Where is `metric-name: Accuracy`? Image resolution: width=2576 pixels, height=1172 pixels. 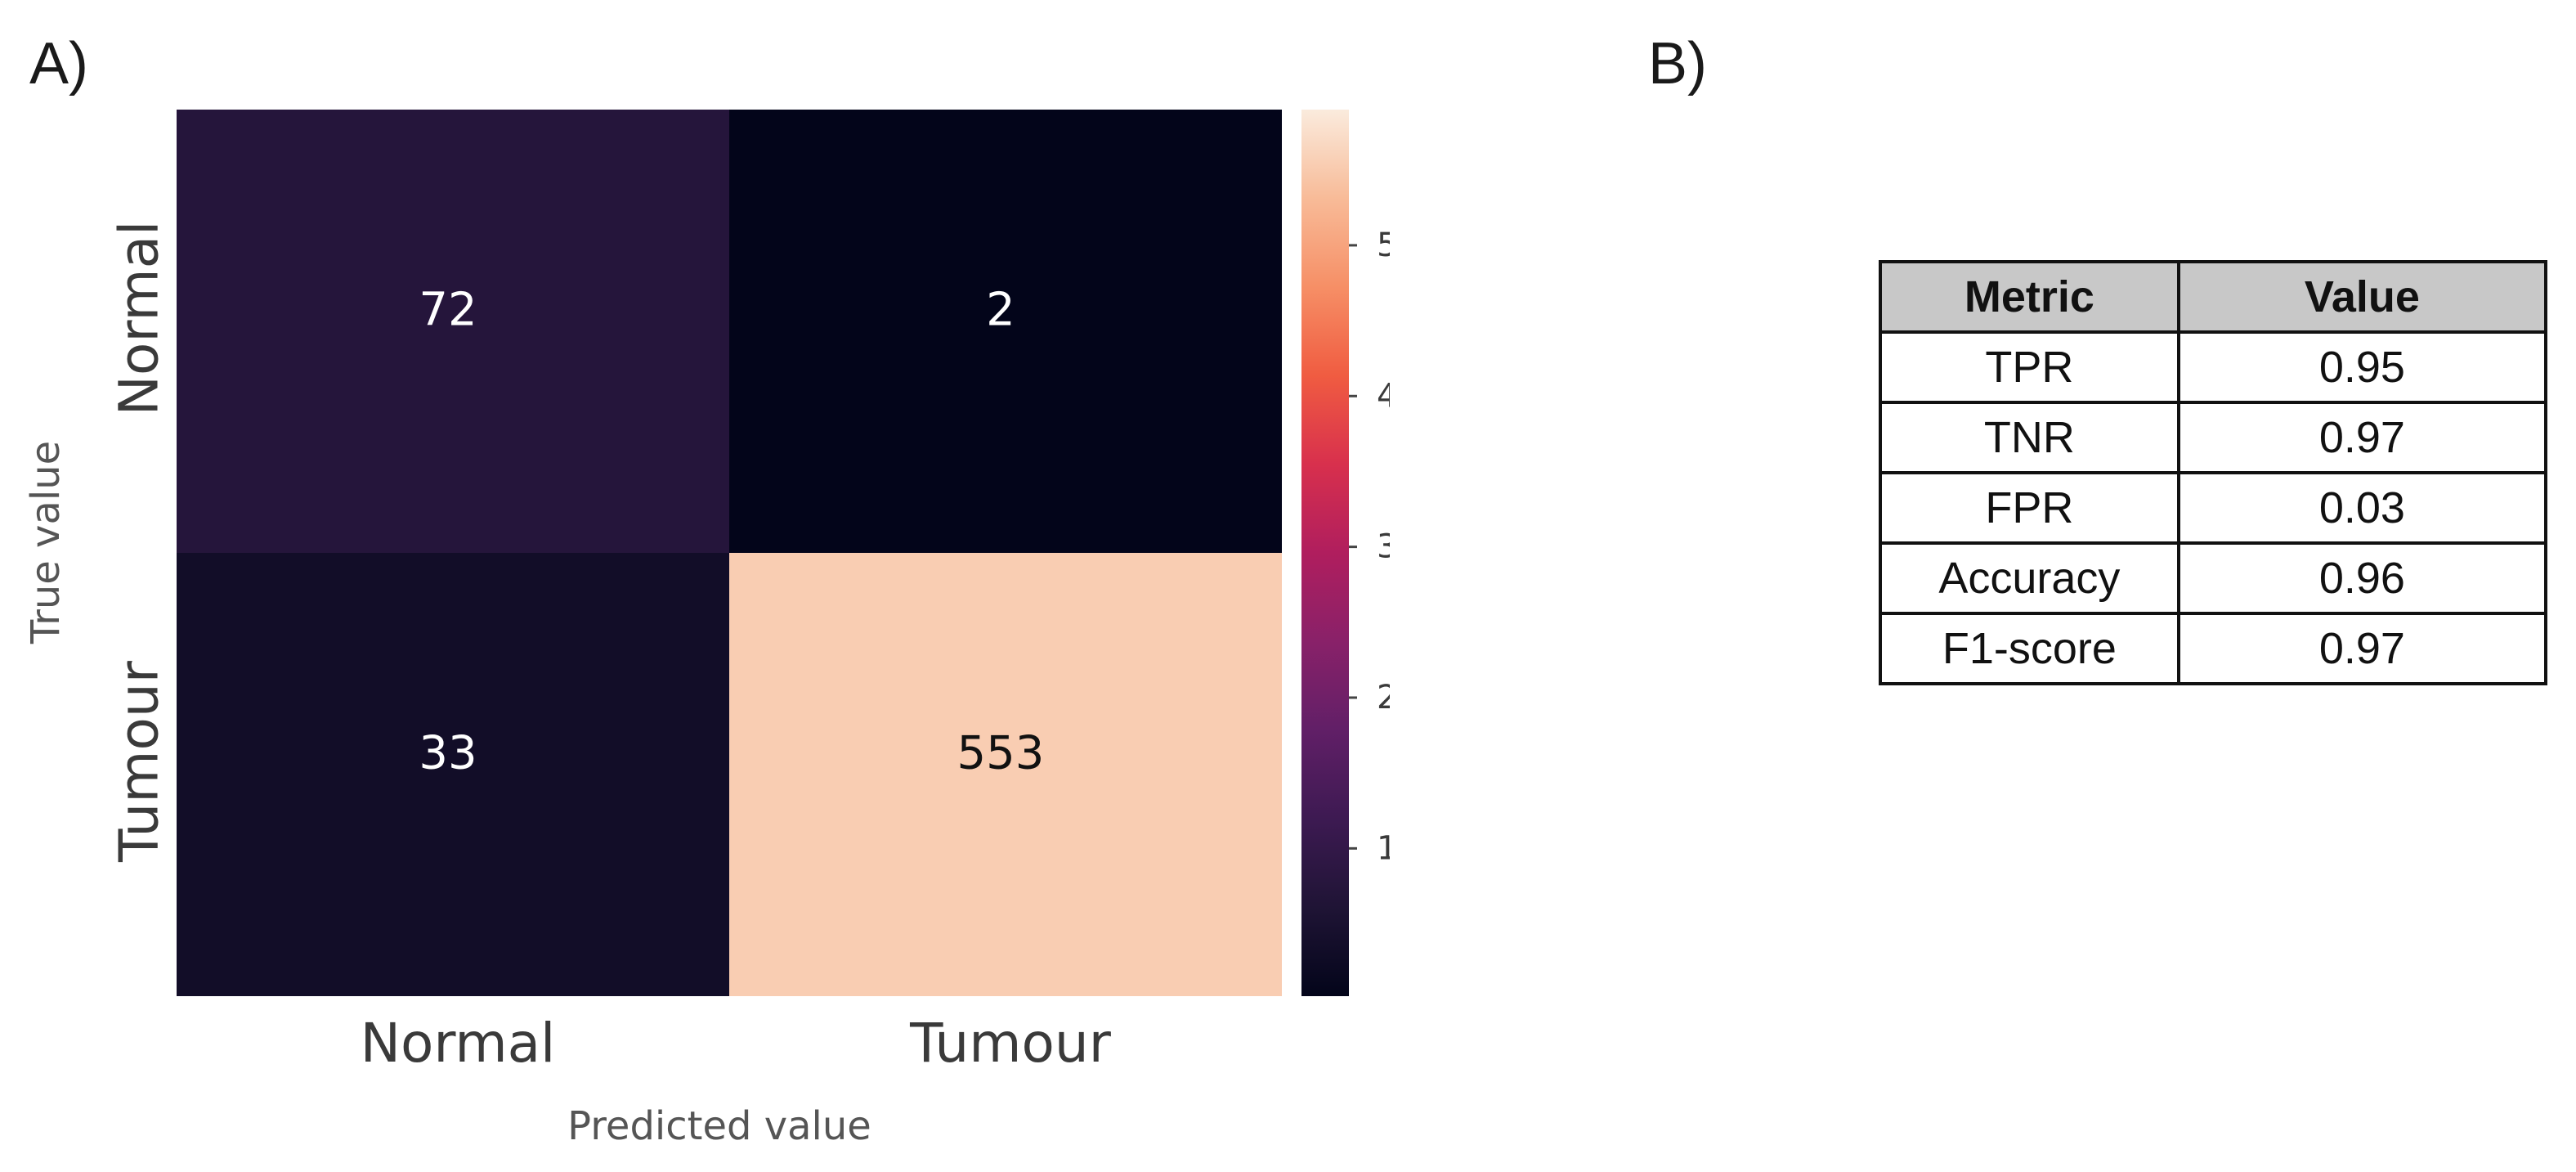
metric-name: Accuracy is located at coordinates (2030, 578).